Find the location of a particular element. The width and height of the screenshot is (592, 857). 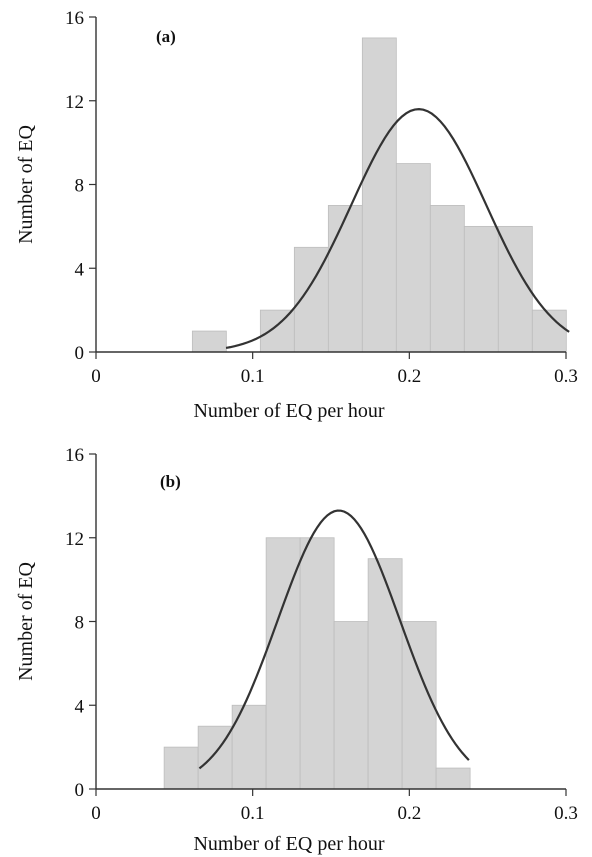

fit-curve is located at coordinates (334, 639).